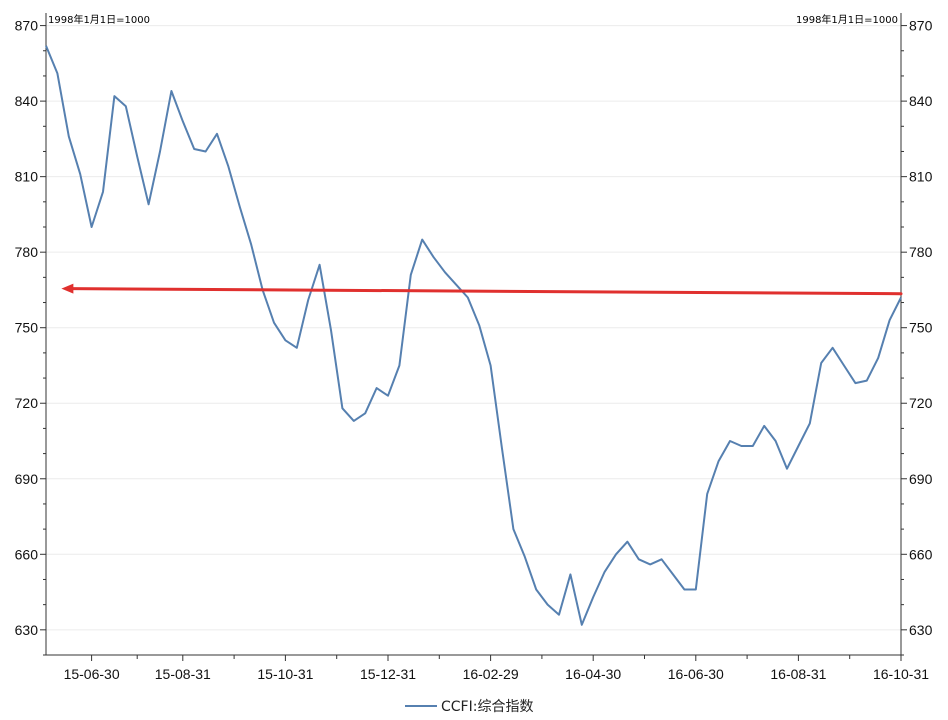 This screenshot has height=720, width=948. What do you see at coordinates (921, 554) in the screenshot?
I see `y-tick-label-right-660: 660` at bounding box center [921, 554].